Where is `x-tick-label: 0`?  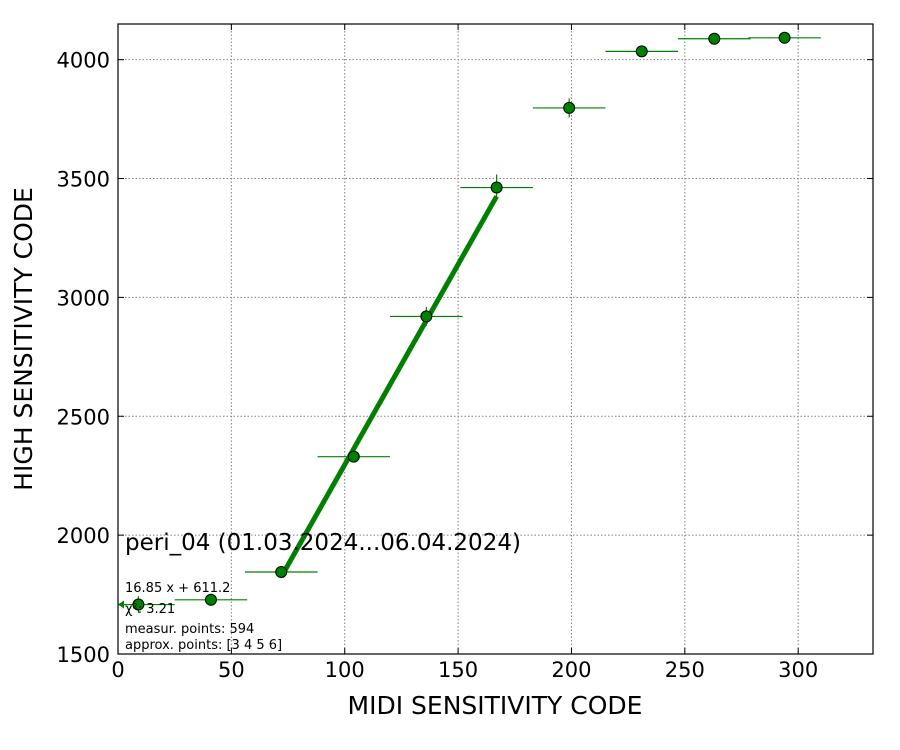
x-tick-label: 0 is located at coordinates (117, 670).